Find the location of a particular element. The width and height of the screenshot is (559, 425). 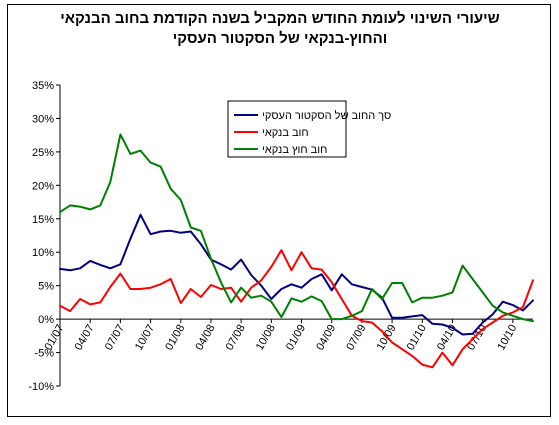

legend-label-2: חוב בנקאי is located at coordinates (285, 133).